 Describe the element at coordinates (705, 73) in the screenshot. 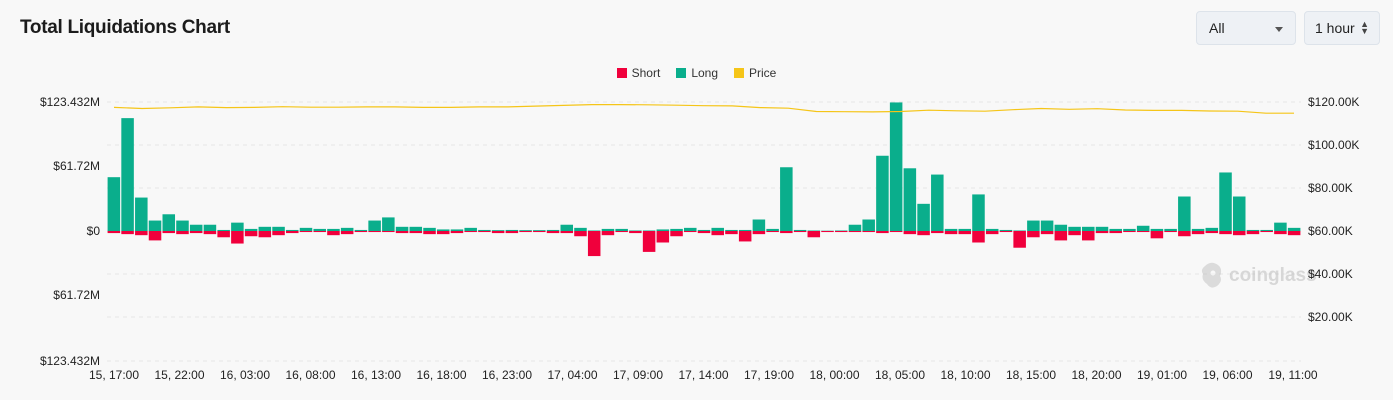

I see `legend-label-long: Long` at that location.